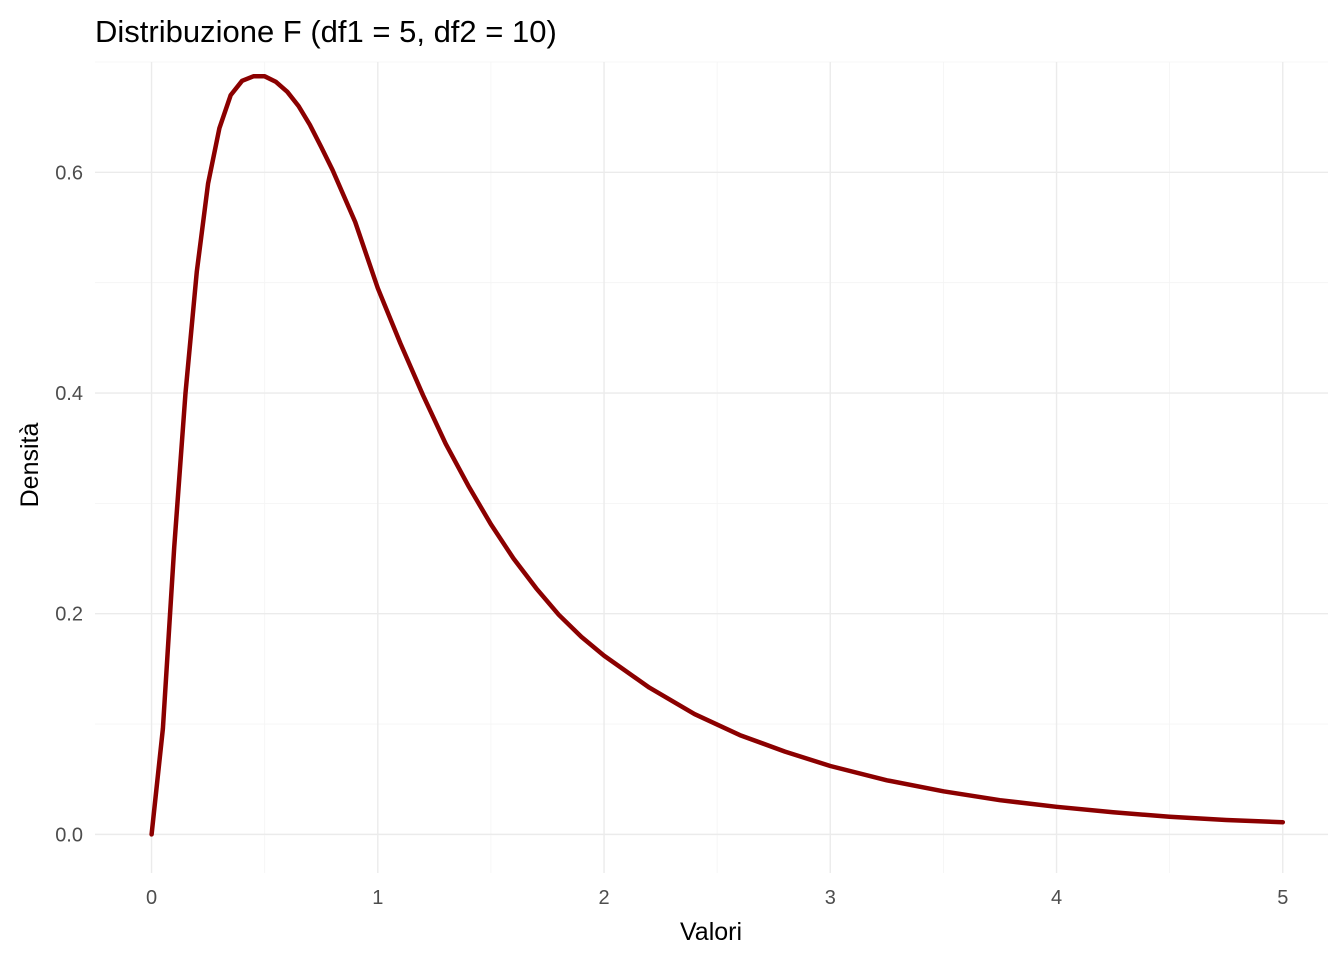  Describe the element at coordinates (711, 932) in the screenshot. I see `x-axis-title: Valori` at that location.